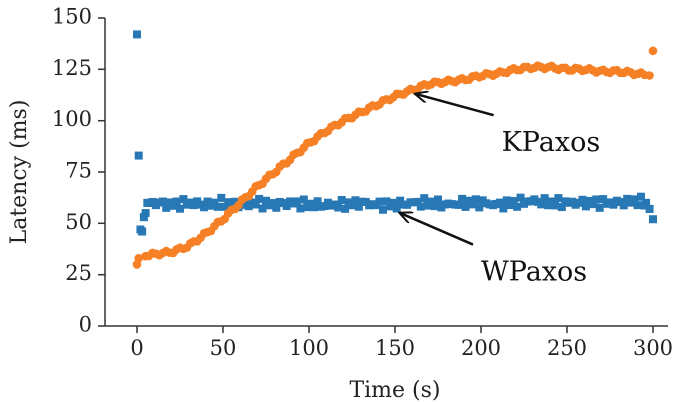  I want to click on y-tick-label-25: 25, so click(78, 273).